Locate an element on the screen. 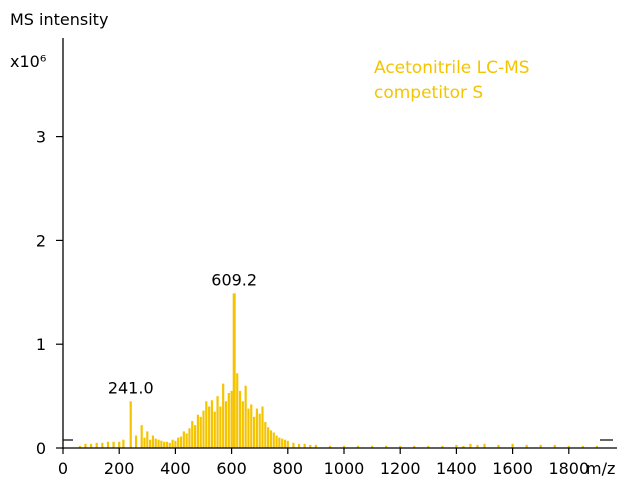  peak-label: 241.0 is located at coordinates (131, 387).